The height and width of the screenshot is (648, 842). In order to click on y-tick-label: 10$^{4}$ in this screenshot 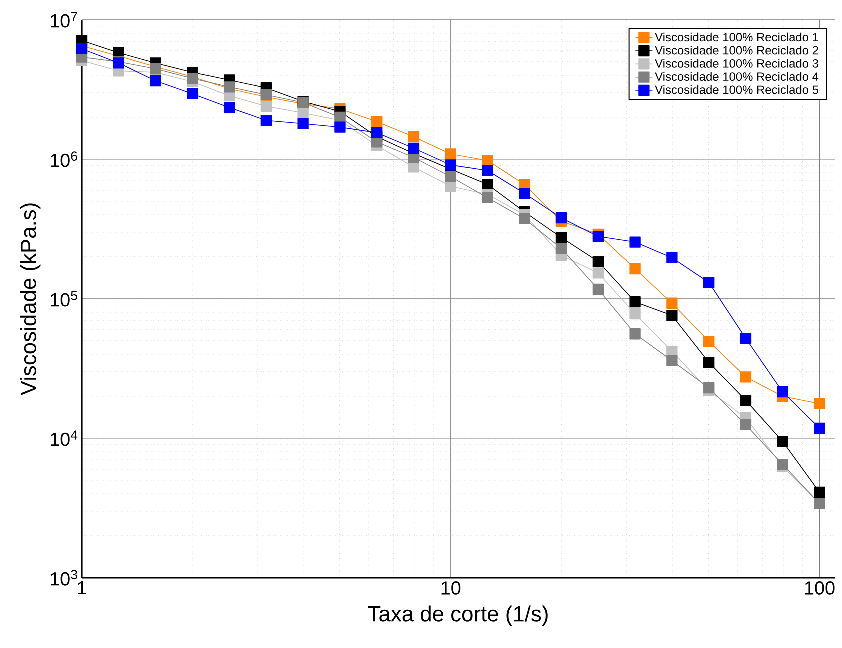, I will do `click(64, 438)`.